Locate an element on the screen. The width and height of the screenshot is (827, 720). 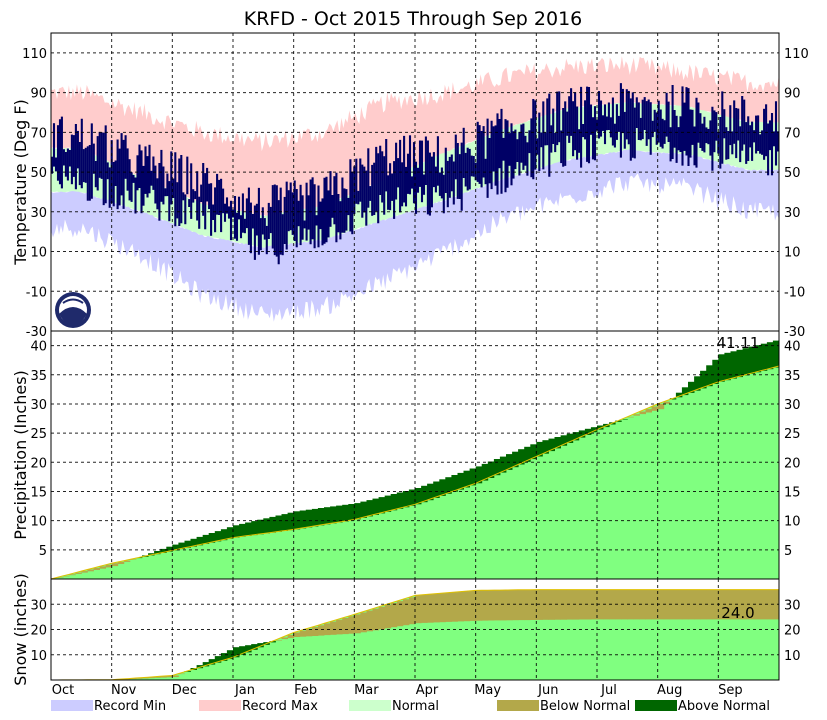
legend-swatch-record-min is located at coordinates (72, 705).